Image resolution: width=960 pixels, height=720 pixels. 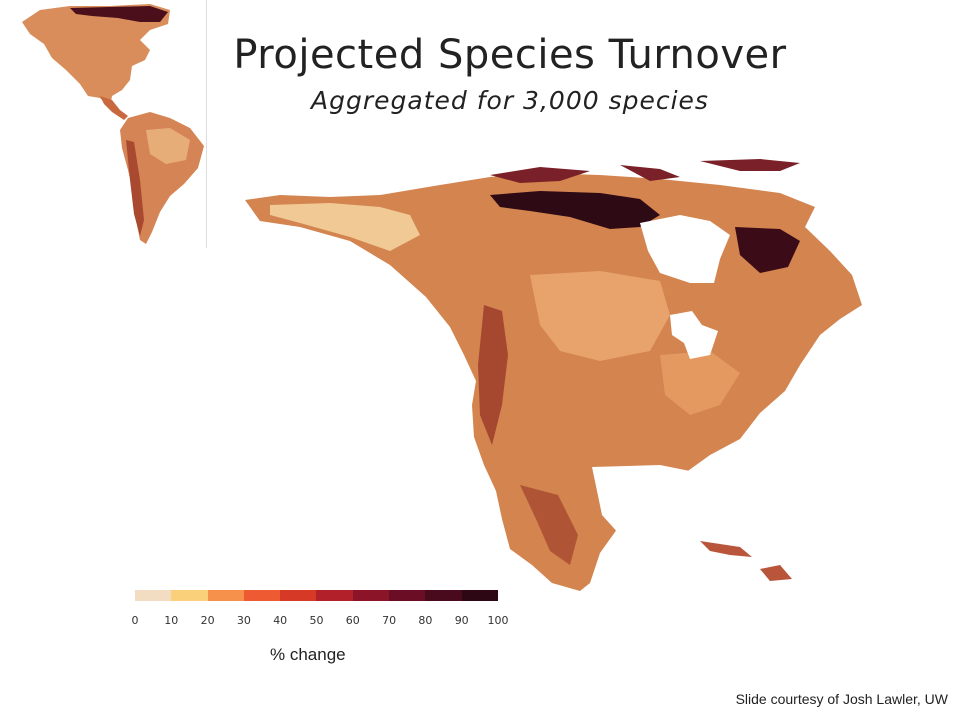 What do you see at coordinates (767, 250) in the screenshot?
I see `labrador-dark` at bounding box center [767, 250].